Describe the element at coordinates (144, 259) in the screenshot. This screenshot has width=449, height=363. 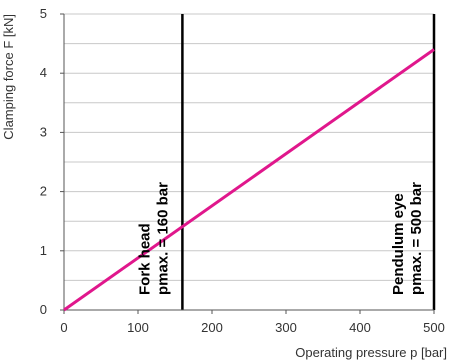
I see `reference-label-line1: Fork head` at that location.